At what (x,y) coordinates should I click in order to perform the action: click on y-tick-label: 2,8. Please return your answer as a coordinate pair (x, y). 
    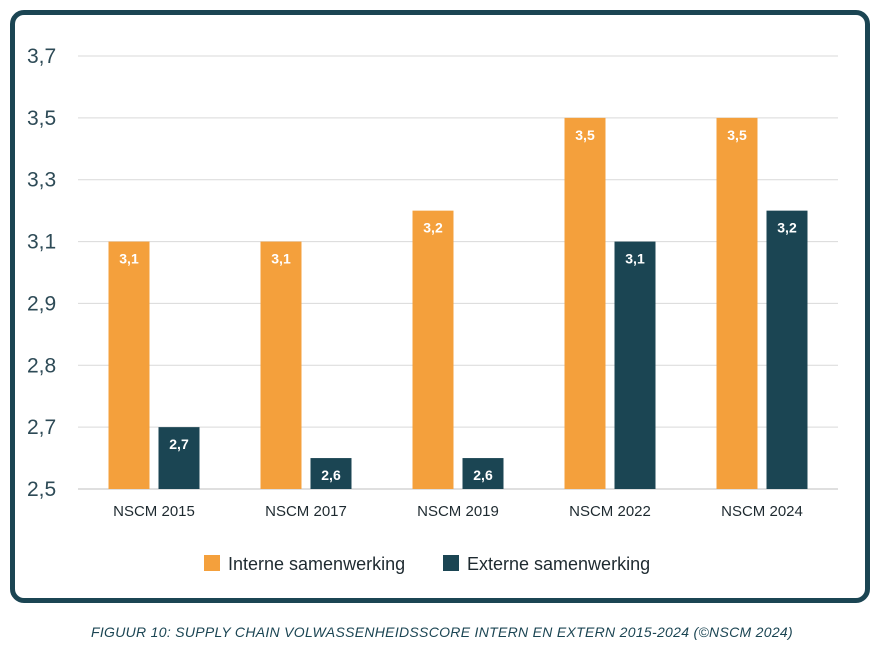
    Looking at the image, I should click on (41, 365).